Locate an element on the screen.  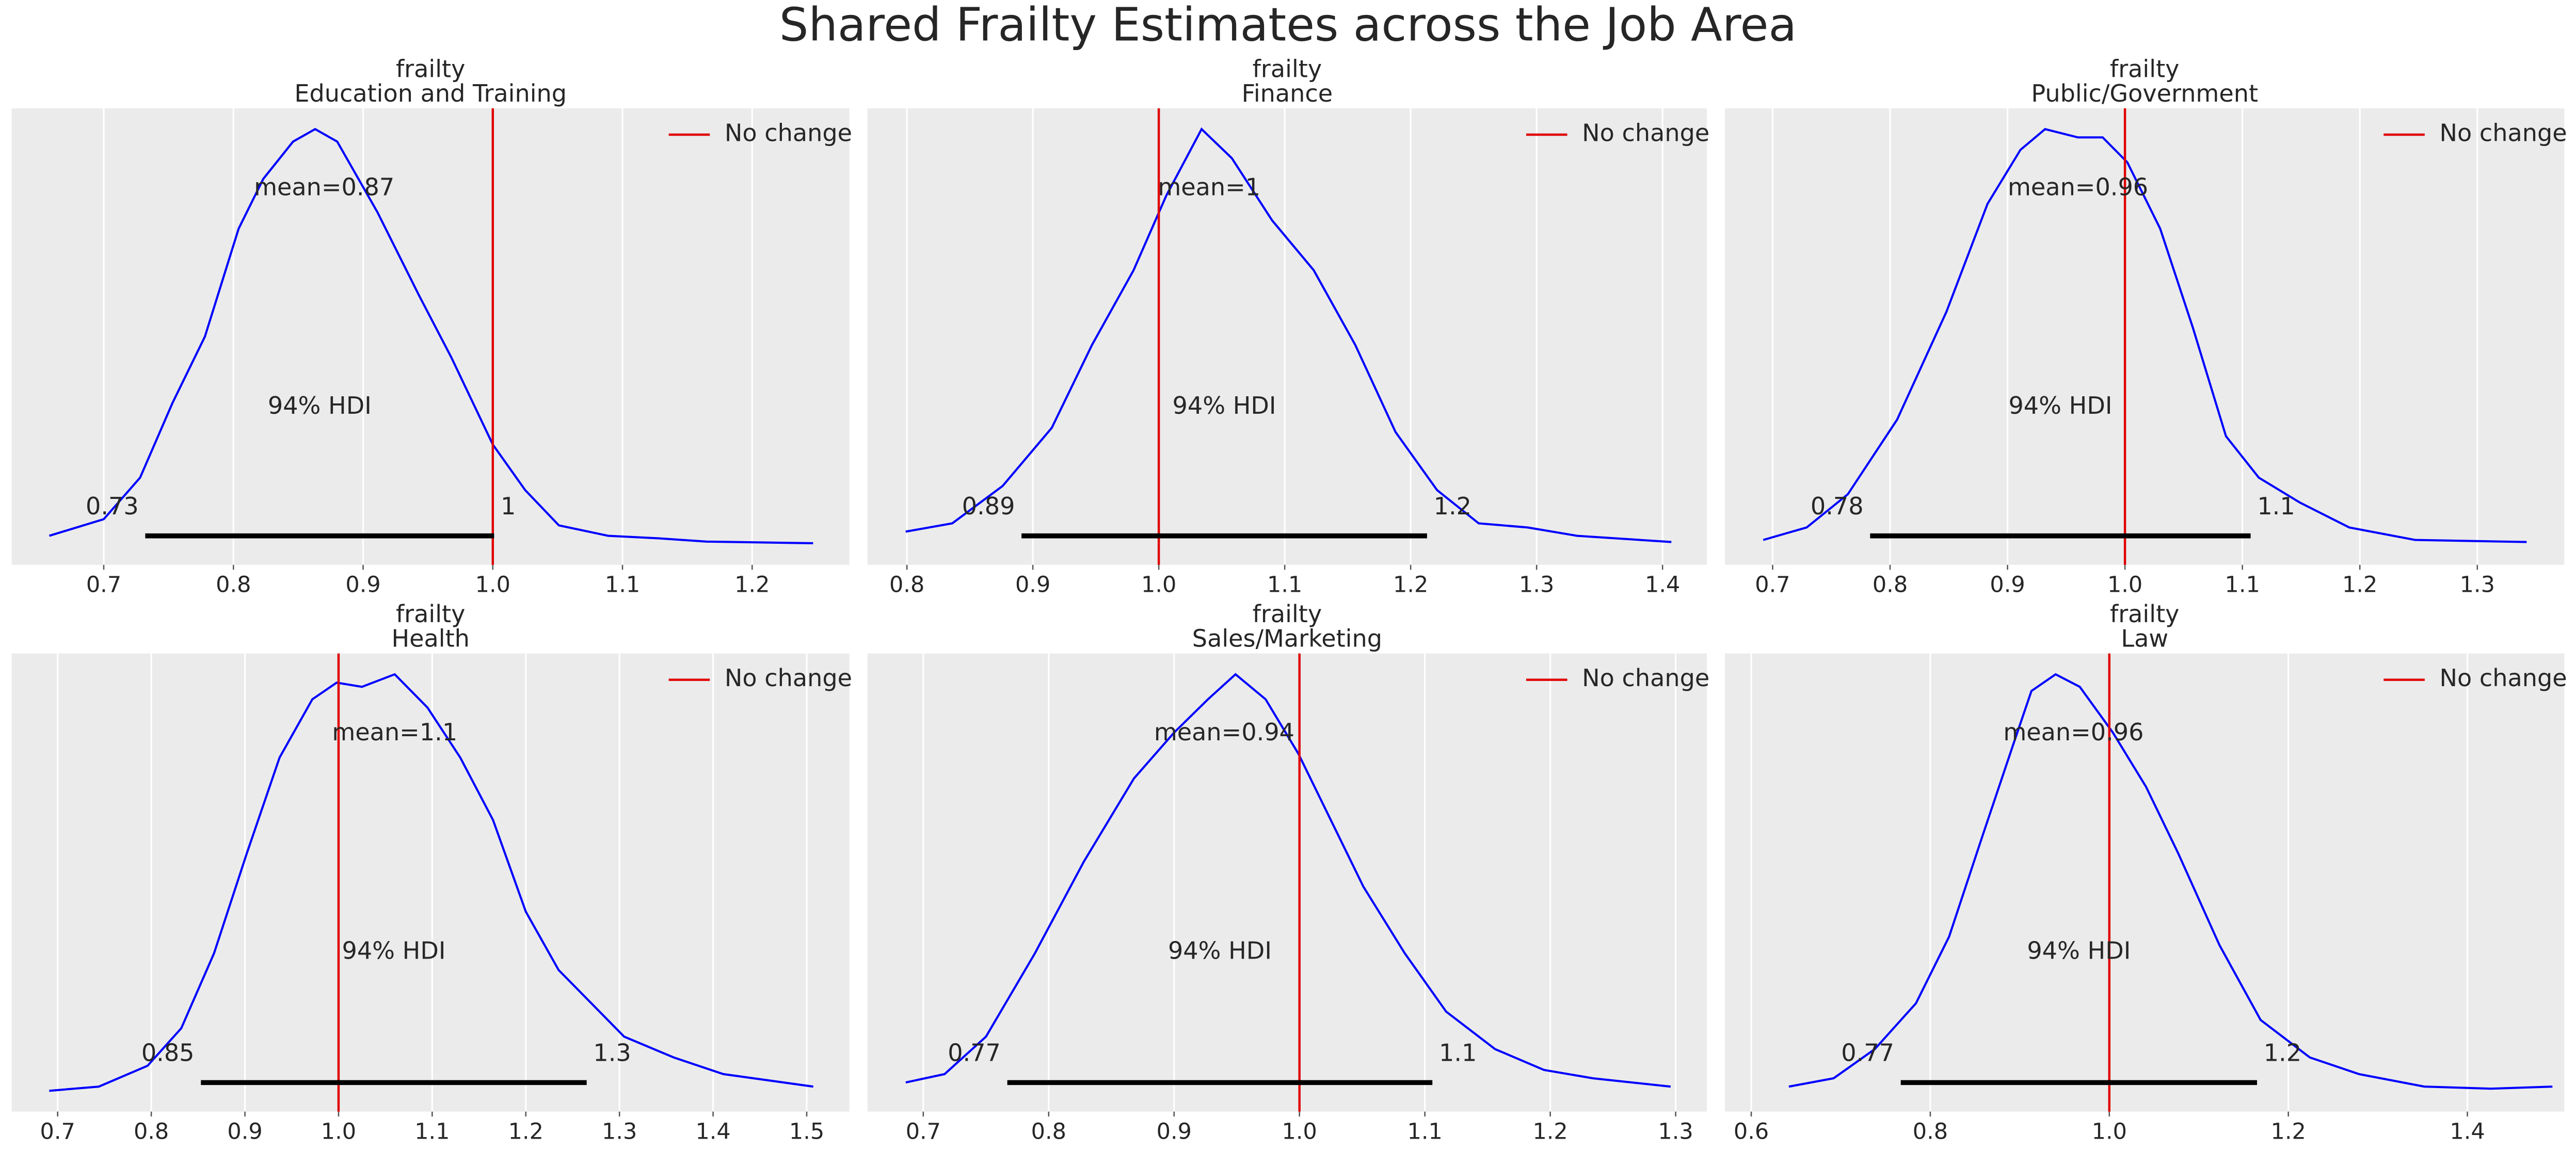
hdi-upper-label: 1 is located at coordinates (508, 506).